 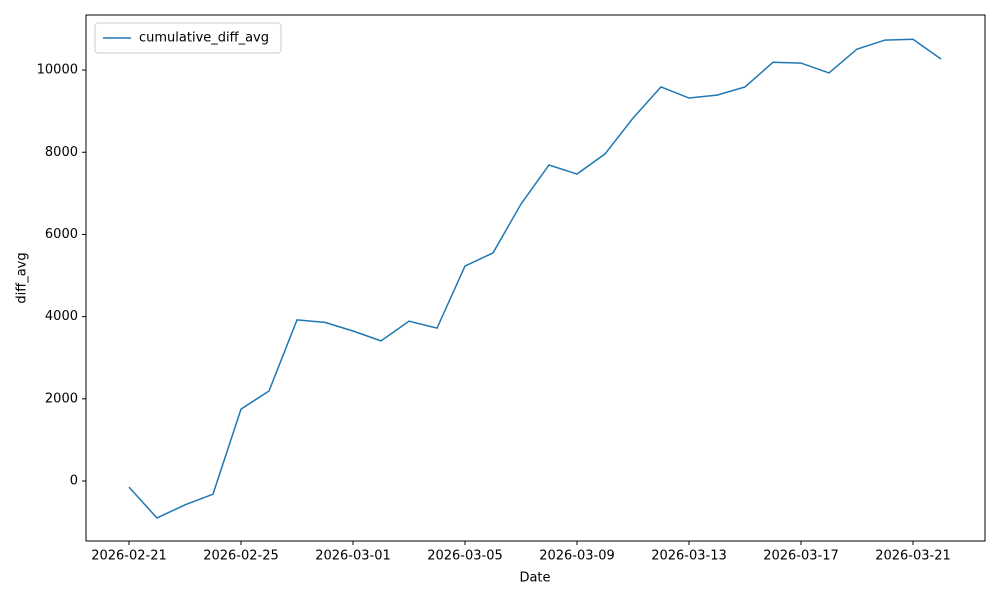 I want to click on legend: cumulative_diff_avg, so click(x=188, y=38).